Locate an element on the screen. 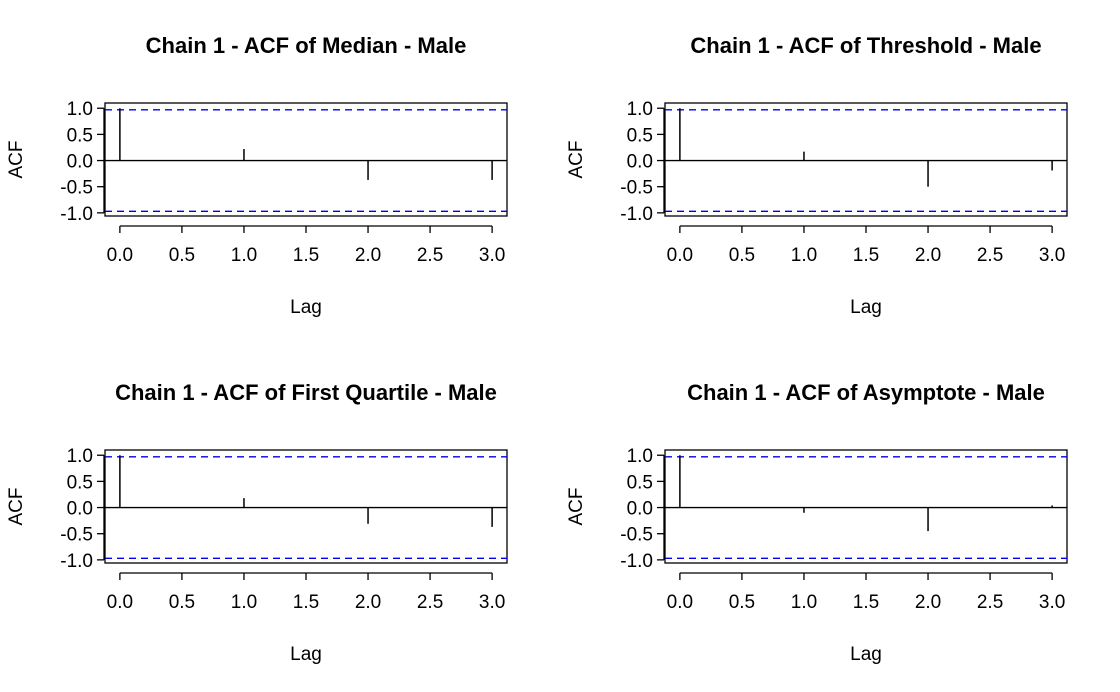 This screenshot has height=692, width=1120. chart-title: Chain 1 - ACF of Asymptote - Male is located at coordinates (866, 392).